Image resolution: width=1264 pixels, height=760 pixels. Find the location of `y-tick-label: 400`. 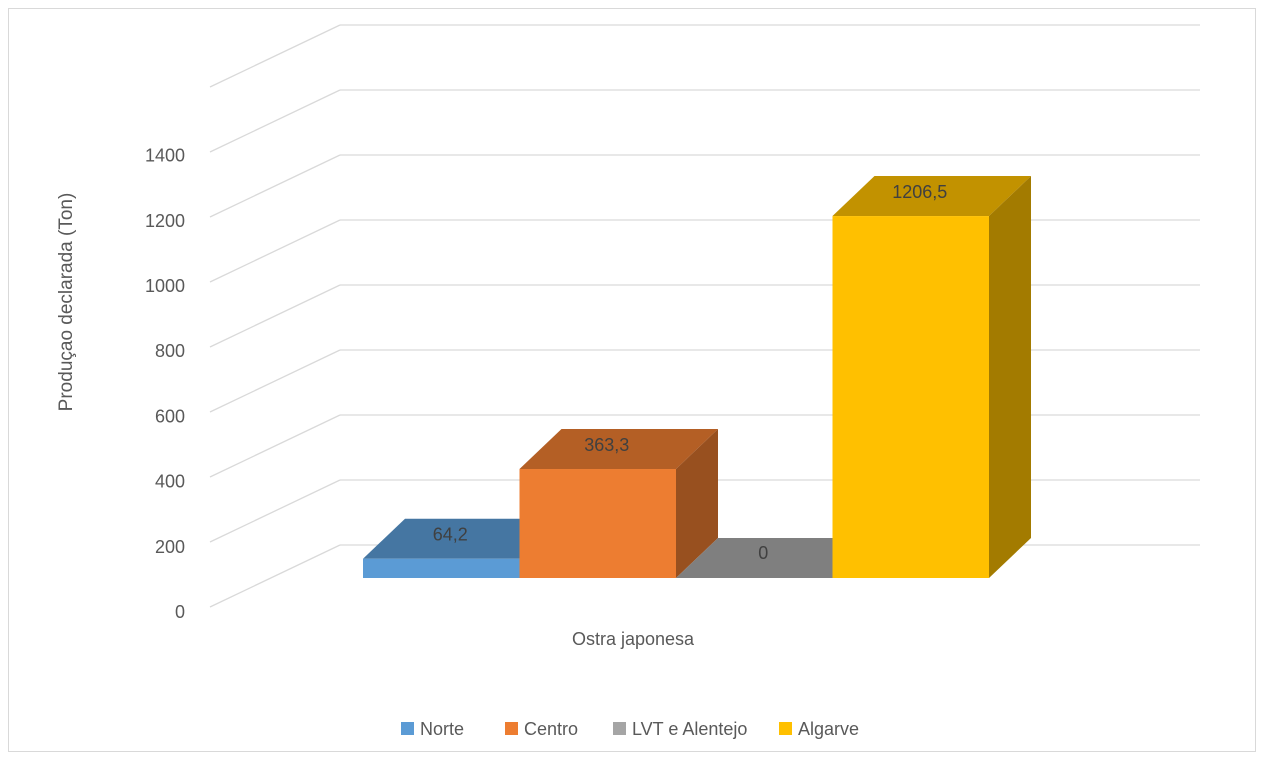

y-tick-label: 400 is located at coordinates (170, 482).